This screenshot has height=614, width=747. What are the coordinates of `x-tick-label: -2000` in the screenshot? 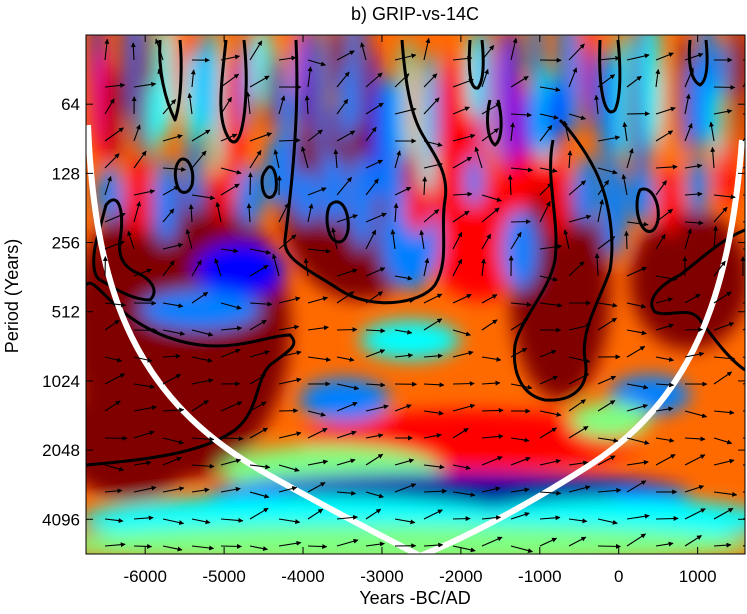 It's located at (460, 576).